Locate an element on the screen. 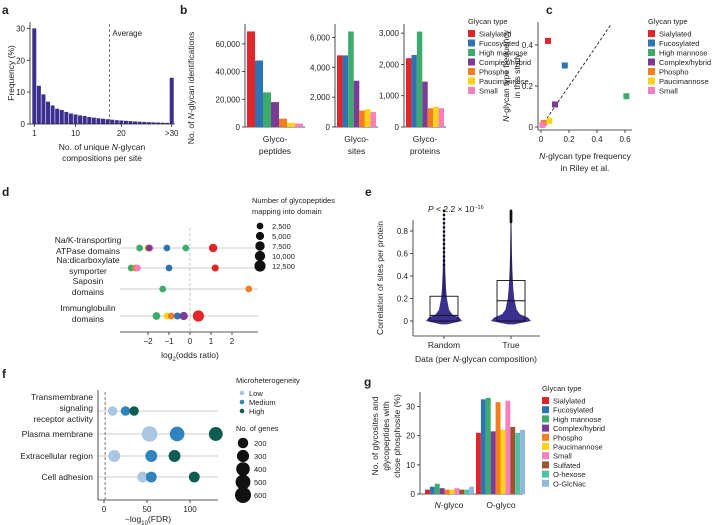 The width and height of the screenshot is (721, 525). panel-f-genes-legend-label: 200 is located at coordinates (260, 443).